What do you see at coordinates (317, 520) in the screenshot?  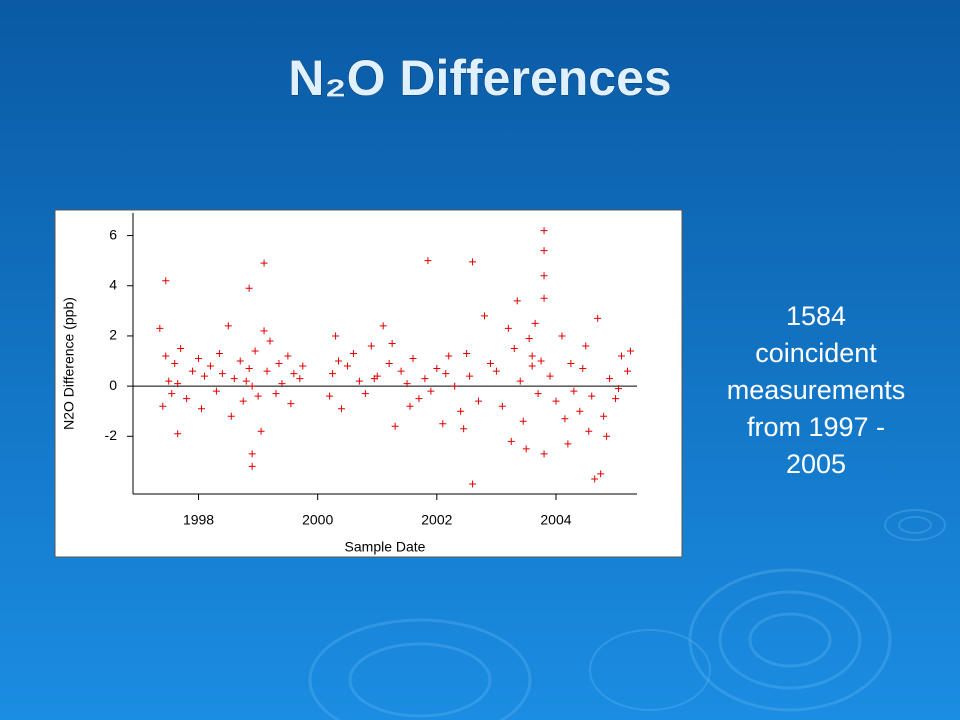 I see `x-tick-label: 2000` at bounding box center [317, 520].